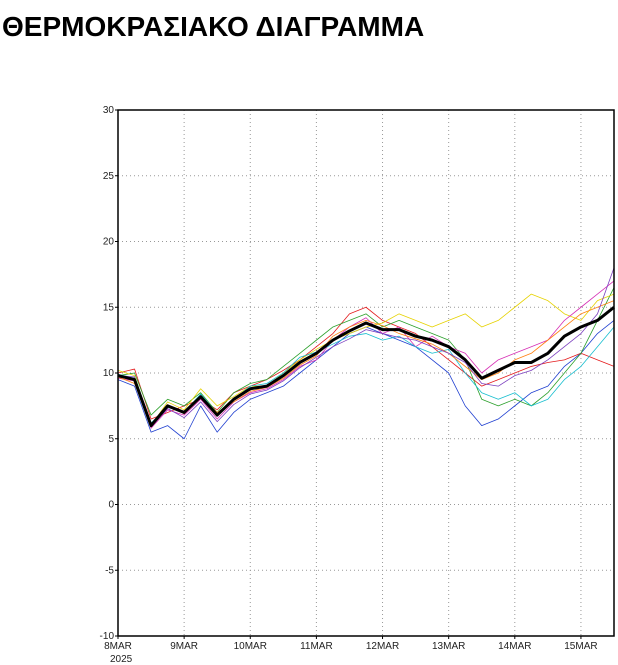  What do you see at coordinates (111, 505) in the screenshot?
I see `y-tick-label: 0` at bounding box center [111, 505].